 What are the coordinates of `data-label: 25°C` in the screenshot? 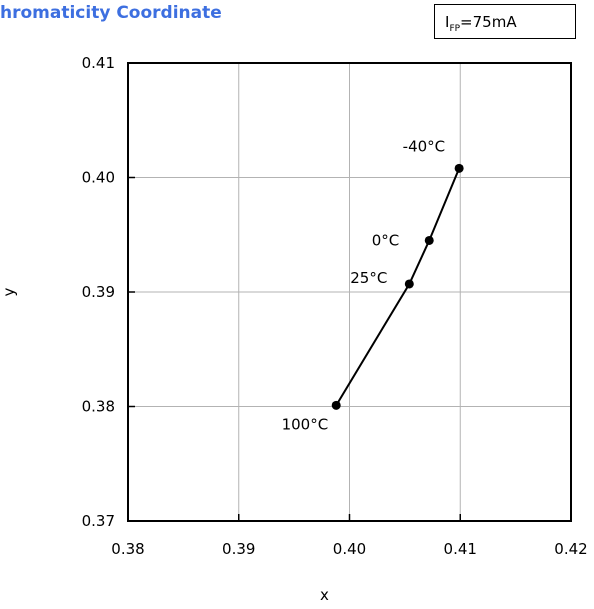 It's located at (368, 278).